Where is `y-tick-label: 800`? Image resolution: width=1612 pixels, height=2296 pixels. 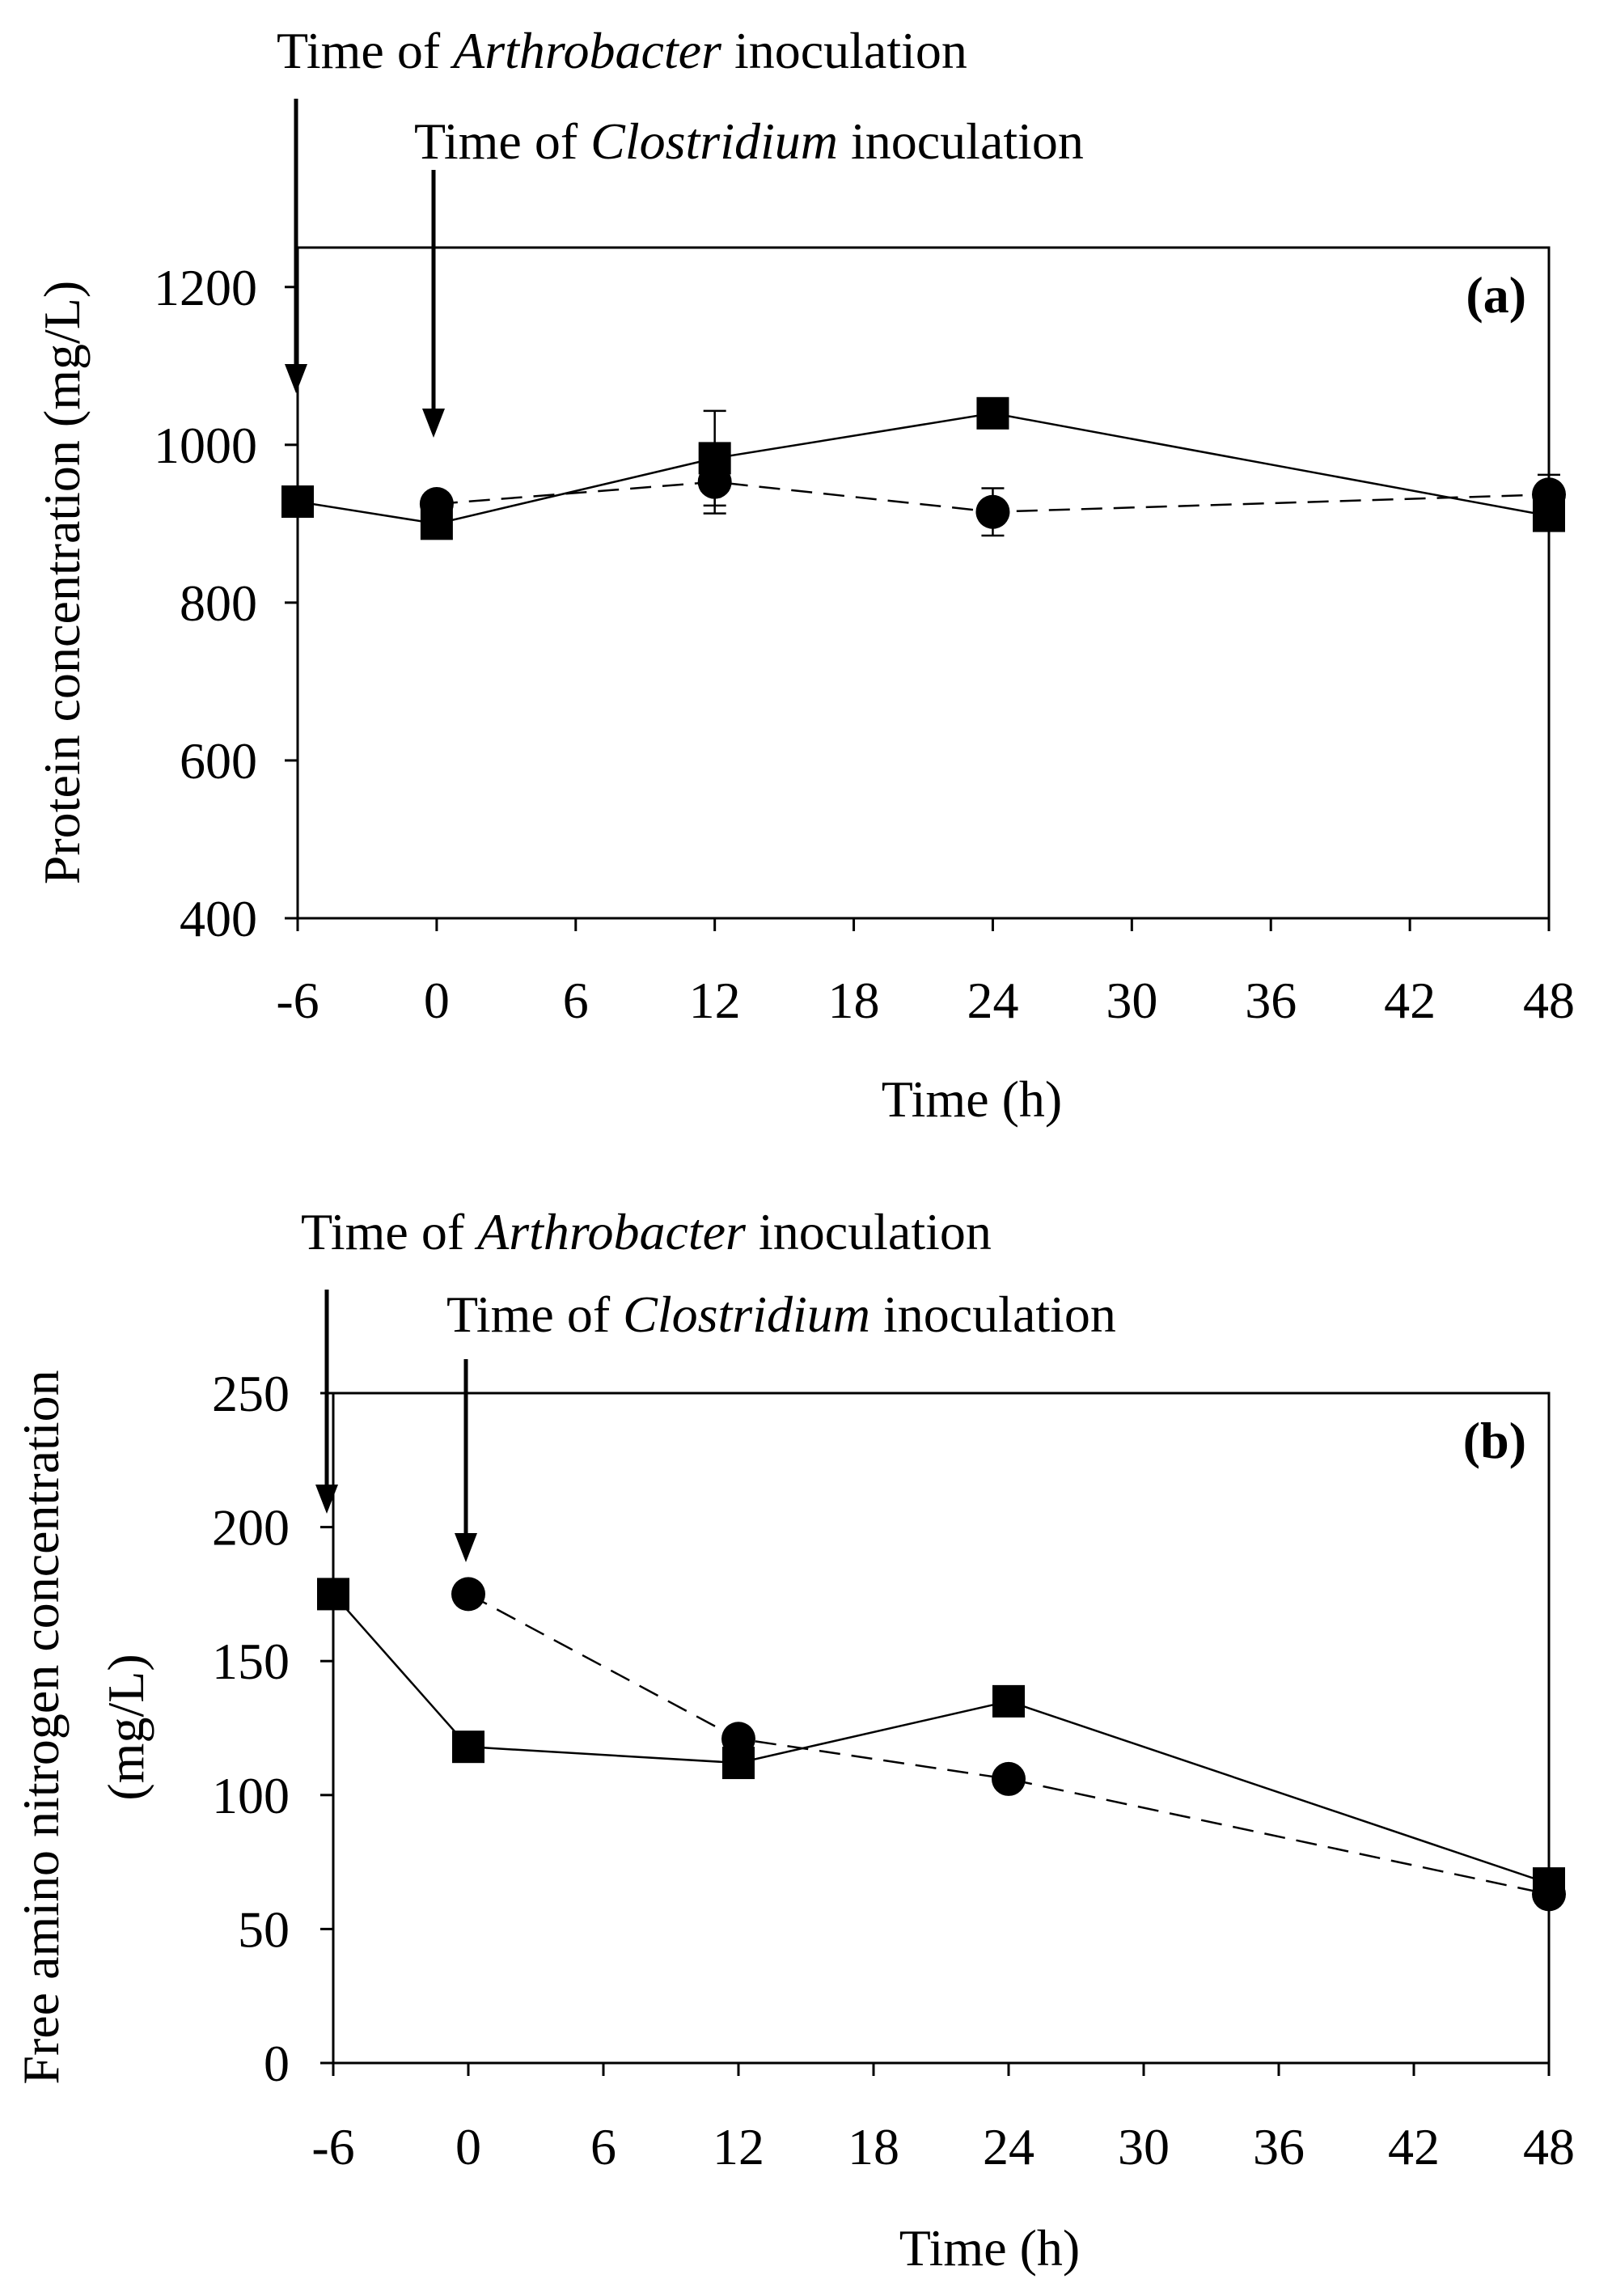
y-tick-label: 800 is located at coordinates (218, 603).